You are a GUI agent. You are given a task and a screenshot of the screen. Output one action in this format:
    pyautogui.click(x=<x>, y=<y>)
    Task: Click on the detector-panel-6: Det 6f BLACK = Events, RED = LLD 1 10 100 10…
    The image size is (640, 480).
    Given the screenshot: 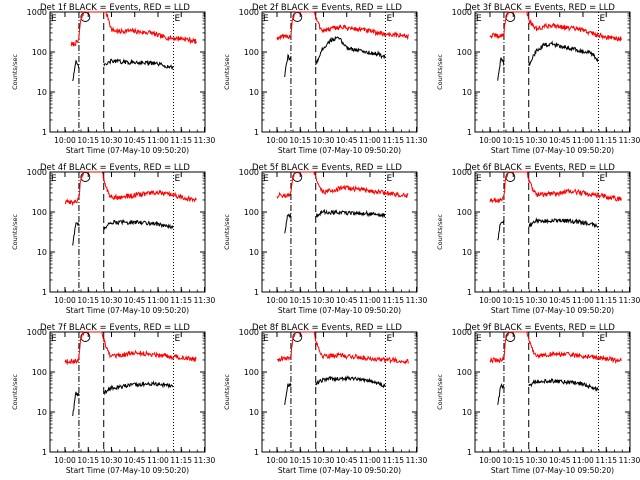 What is the action you would take?
    pyautogui.click(x=538, y=239)
    